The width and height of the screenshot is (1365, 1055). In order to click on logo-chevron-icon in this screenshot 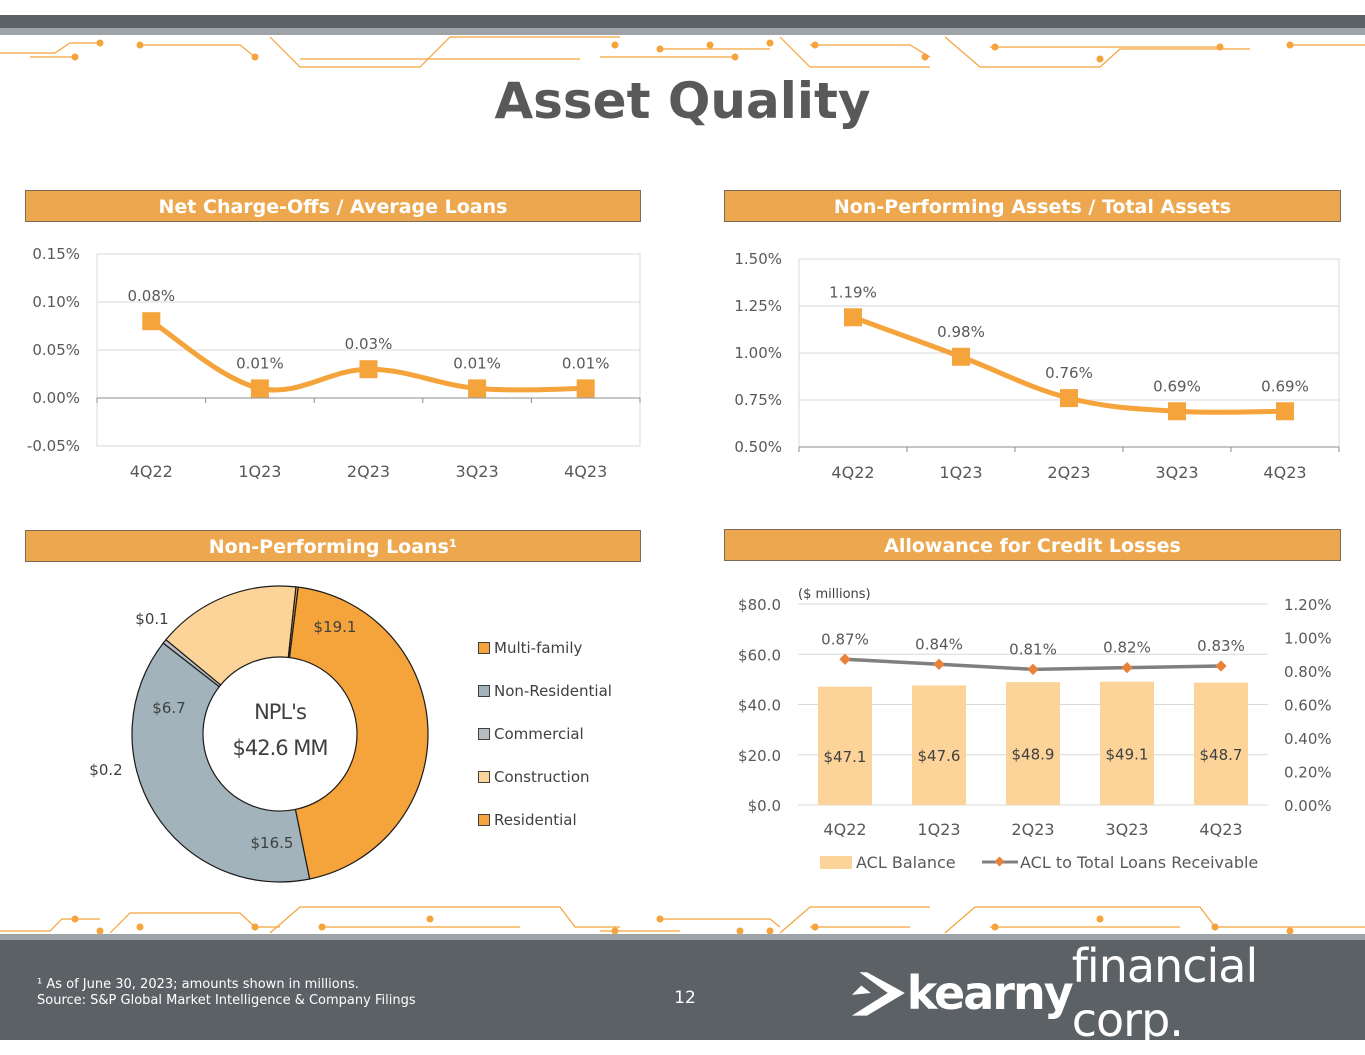, I will do `click(878, 994)`.